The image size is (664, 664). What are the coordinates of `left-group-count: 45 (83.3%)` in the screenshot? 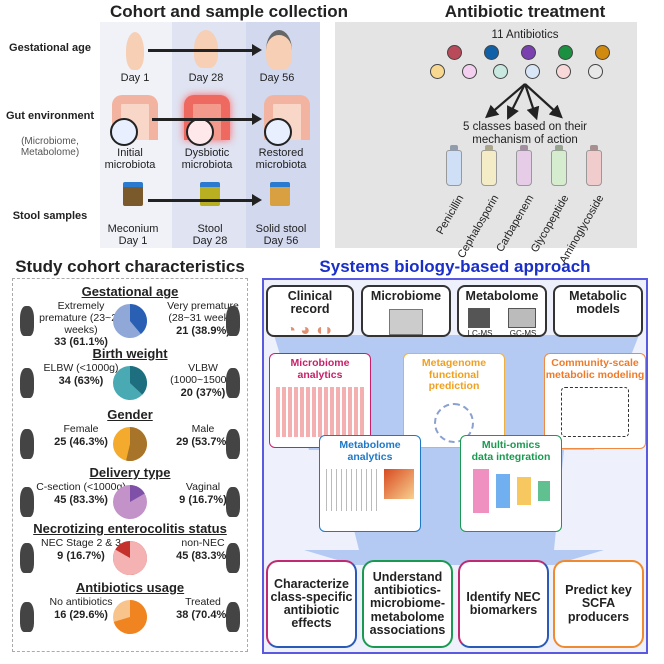 It's located at (81, 499).